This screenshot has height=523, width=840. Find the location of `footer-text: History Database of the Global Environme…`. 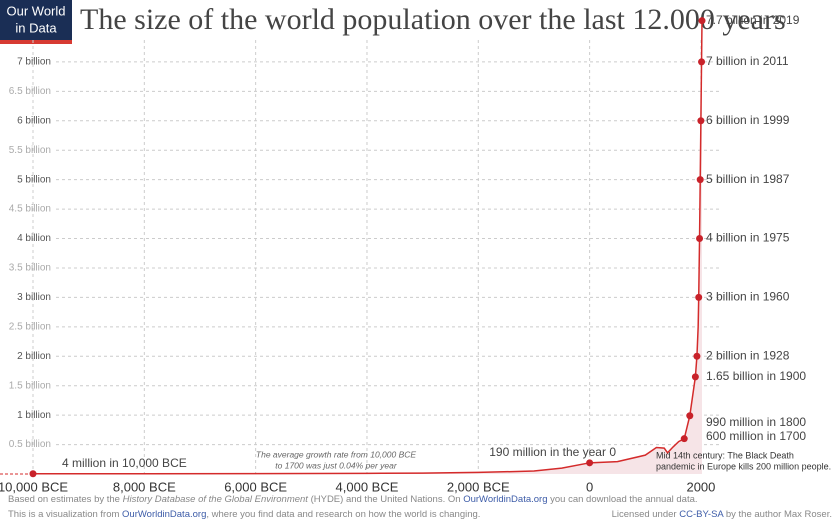

footer-text: History Database of the Global Environme… is located at coordinates (216, 499).